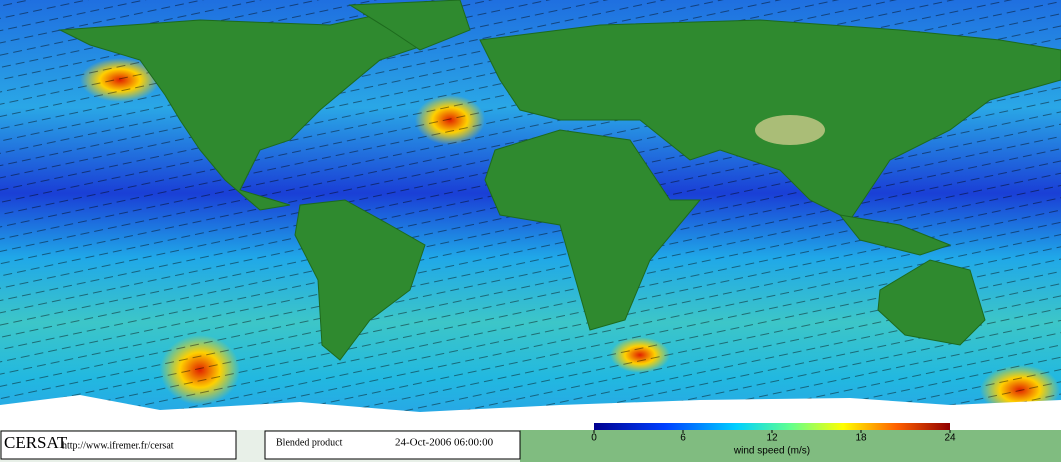 The width and height of the screenshot is (1061, 467). What do you see at coordinates (790, 130) in the screenshot?
I see `tibet-plateau` at bounding box center [790, 130].